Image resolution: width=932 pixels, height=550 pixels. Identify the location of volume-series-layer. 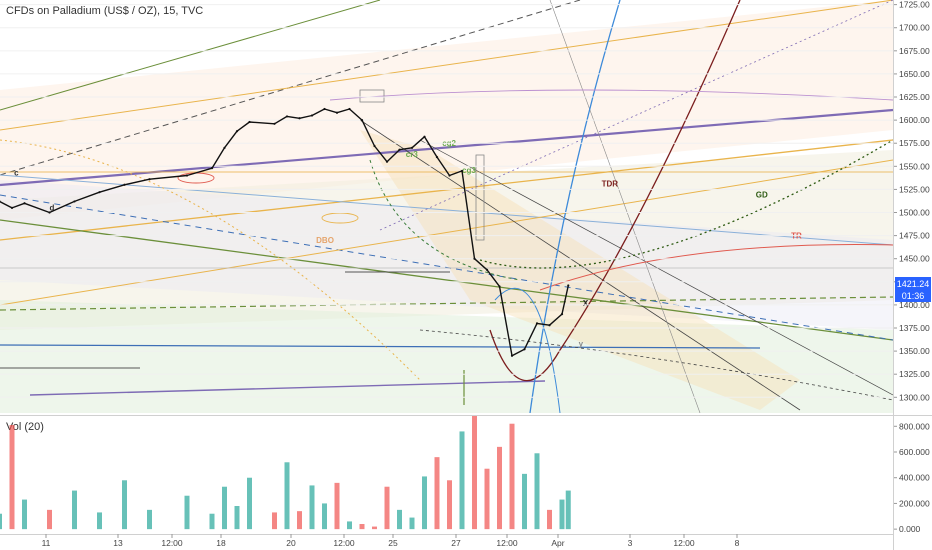
(285, 473).